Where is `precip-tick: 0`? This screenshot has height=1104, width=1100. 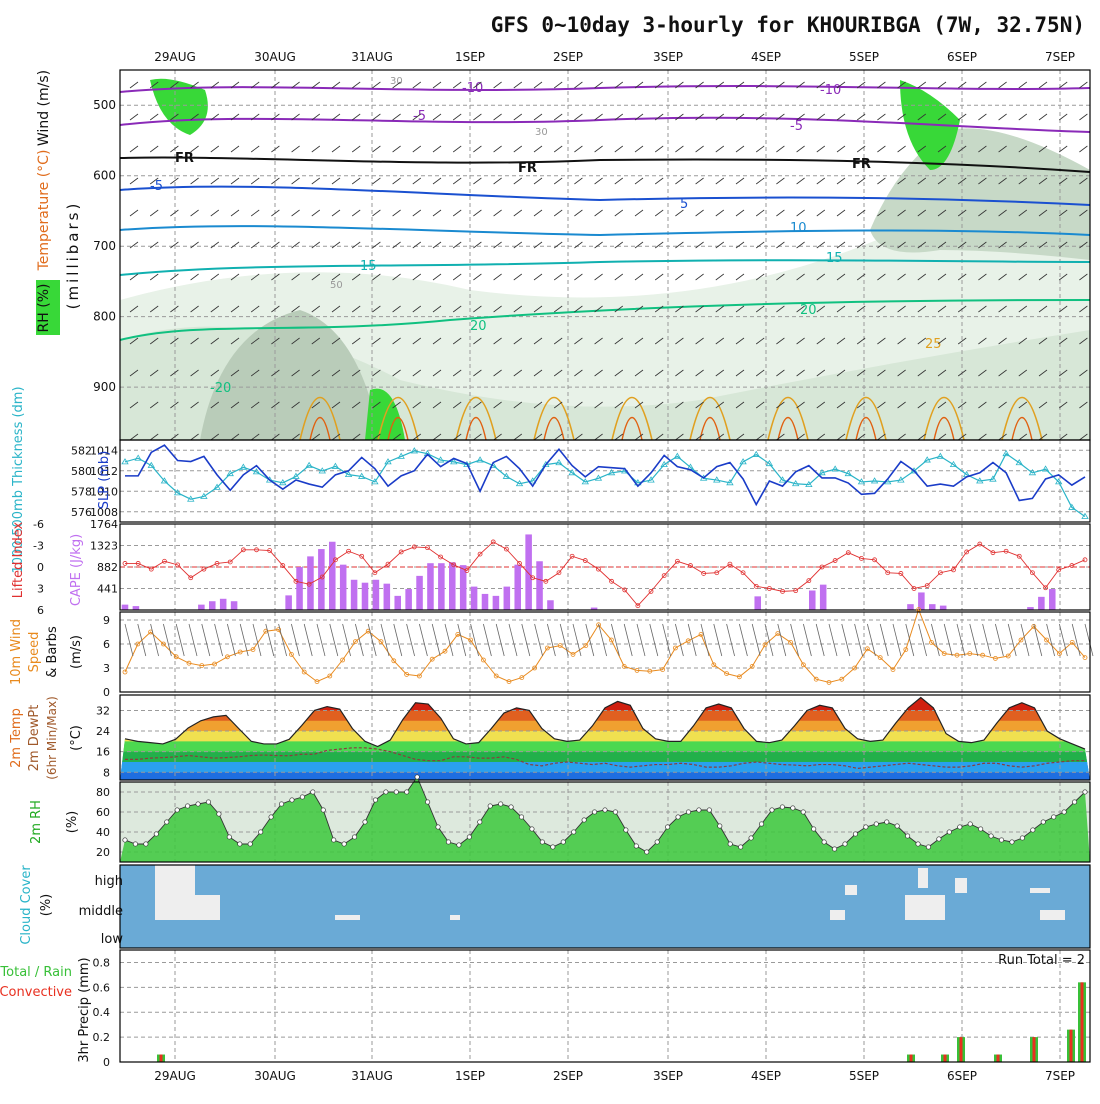
precip-tick: 0 is located at coordinates (106, 1062).